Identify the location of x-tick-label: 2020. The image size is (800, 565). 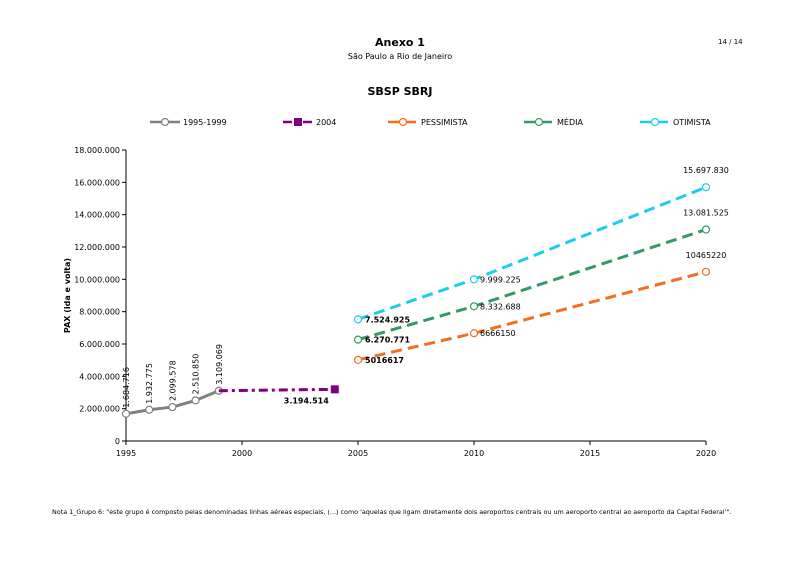
(706, 453).